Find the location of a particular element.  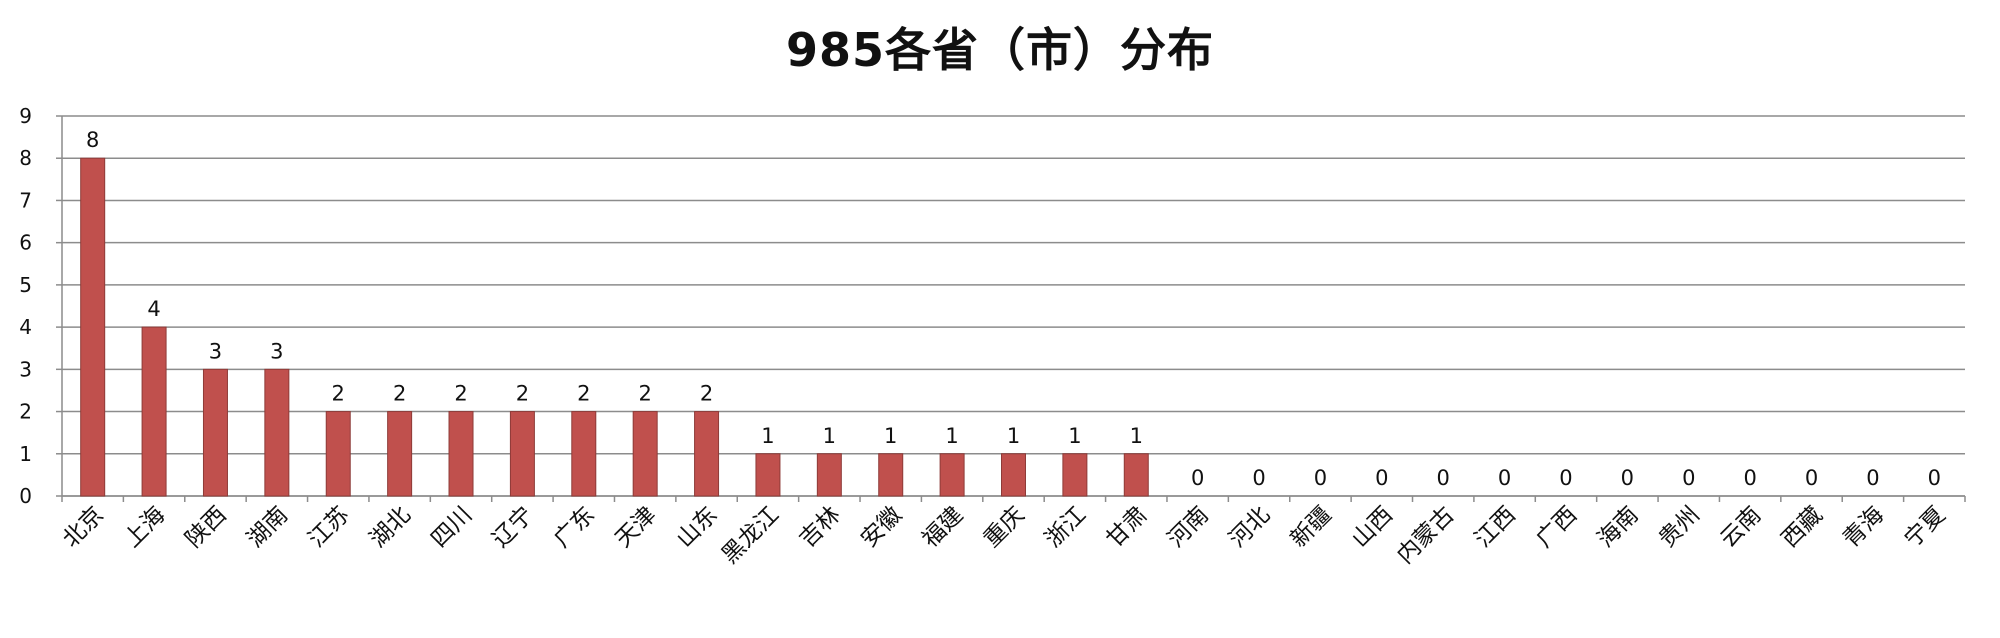

x-tick-label: 上海 is located at coordinates (144, 527).